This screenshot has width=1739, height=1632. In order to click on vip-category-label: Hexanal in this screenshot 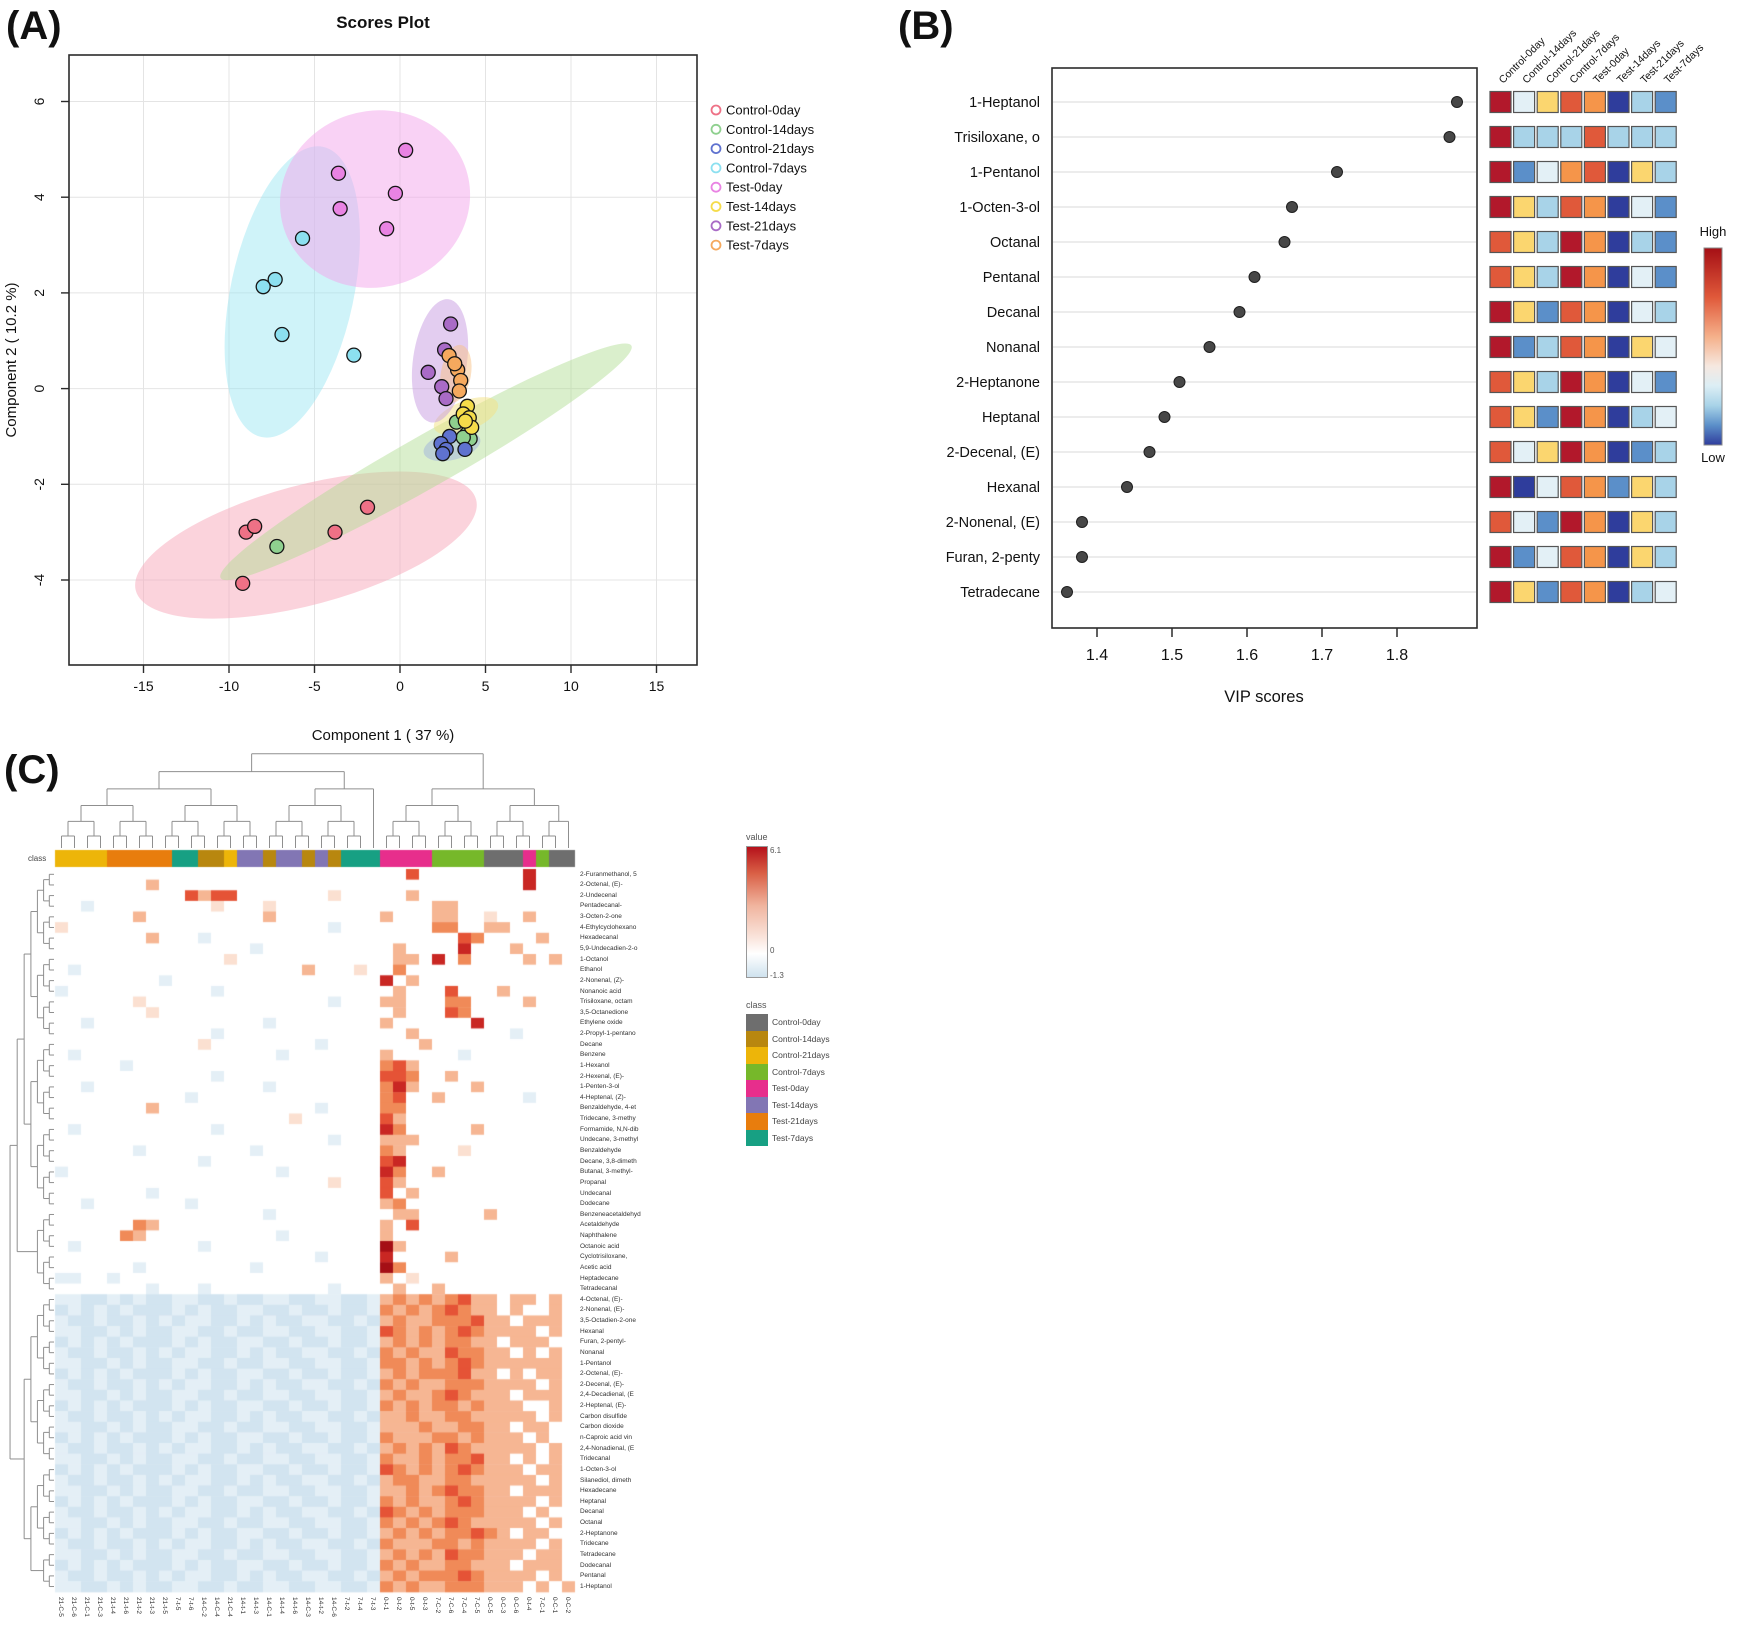, I will do `click(1013, 488)`.